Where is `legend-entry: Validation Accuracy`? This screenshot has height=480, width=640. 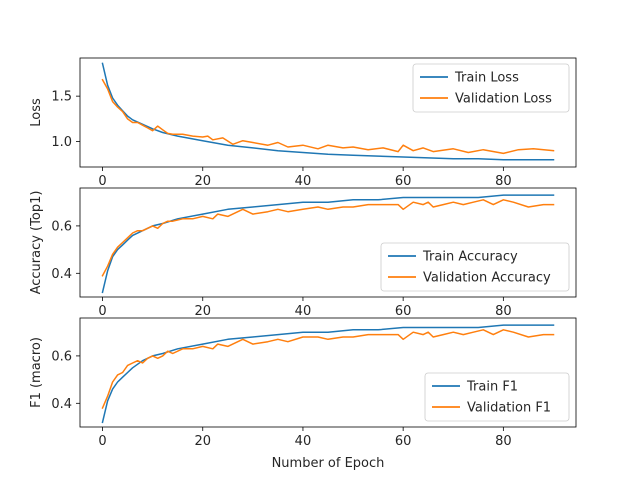
legend-entry: Validation Accuracy is located at coordinates (487, 278).